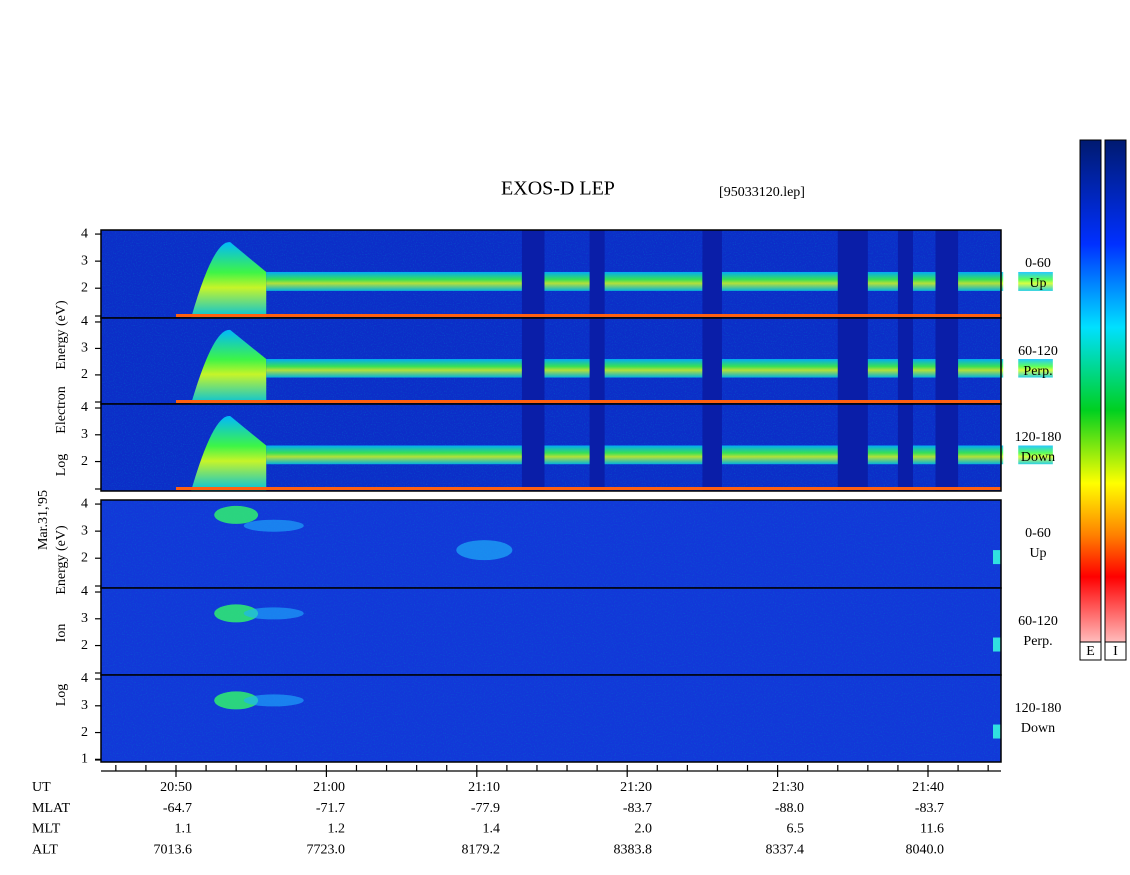 This screenshot has width=1130, height=875. I want to click on row-value: 8383.8, so click(633, 849).